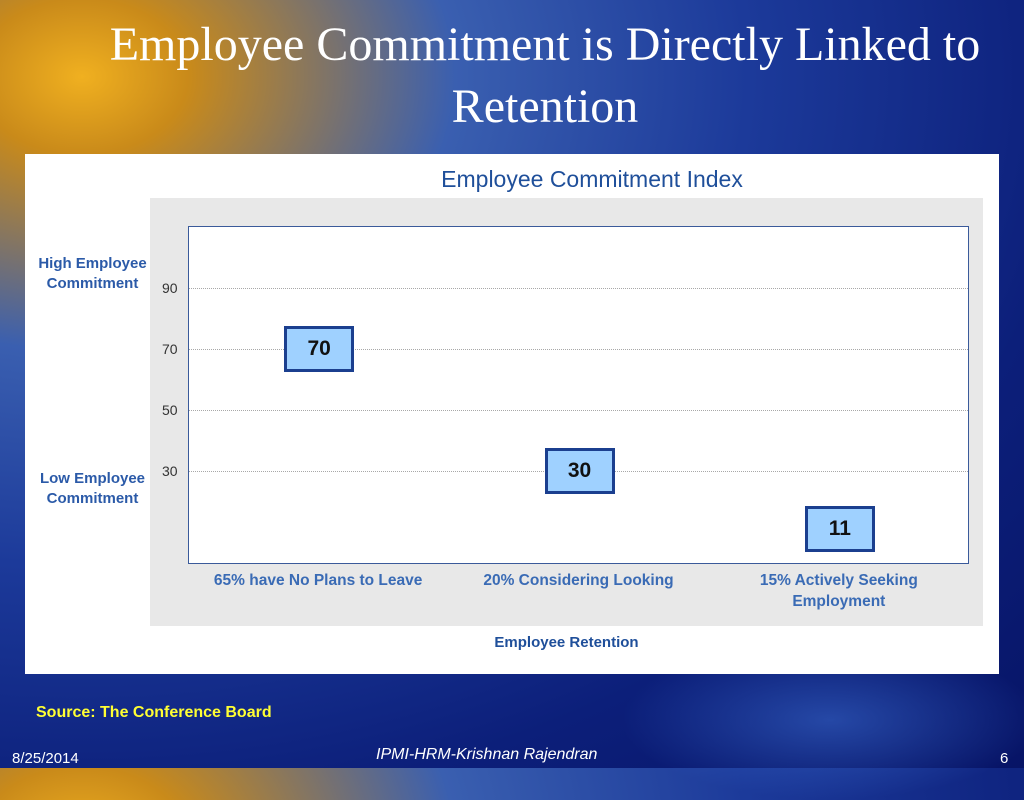 The height and width of the screenshot is (800, 1024). Describe the element at coordinates (154, 712) in the screenshot. I see `source-note: Source: The Conference Board` at that location.